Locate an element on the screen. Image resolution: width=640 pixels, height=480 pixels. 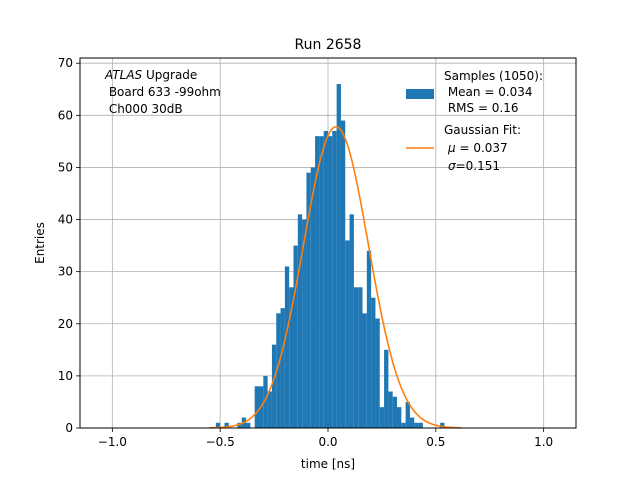
y-tick-label-1: 10 is located at coordinates (65, 376).